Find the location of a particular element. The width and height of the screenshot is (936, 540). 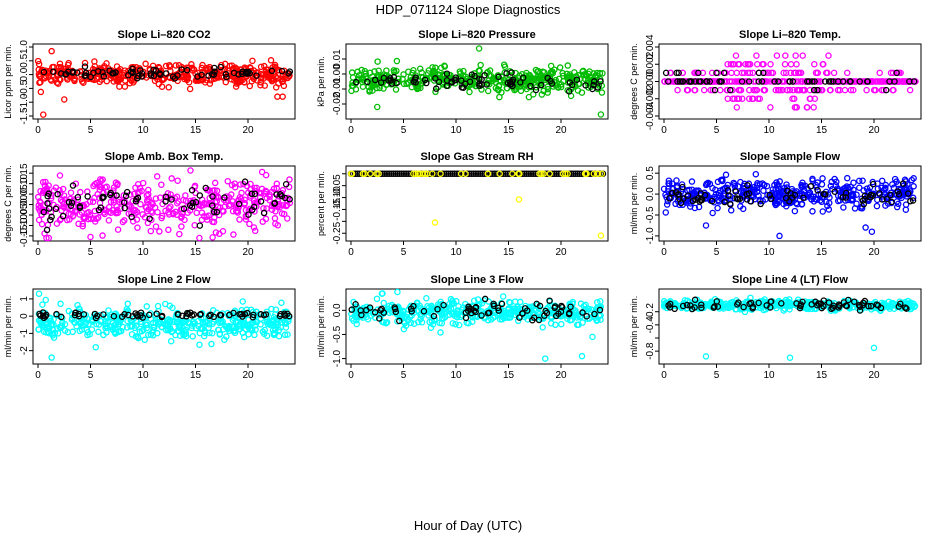

panel-title: Slope Line 4 (LT) Flow is located at coordinates (790, 280).